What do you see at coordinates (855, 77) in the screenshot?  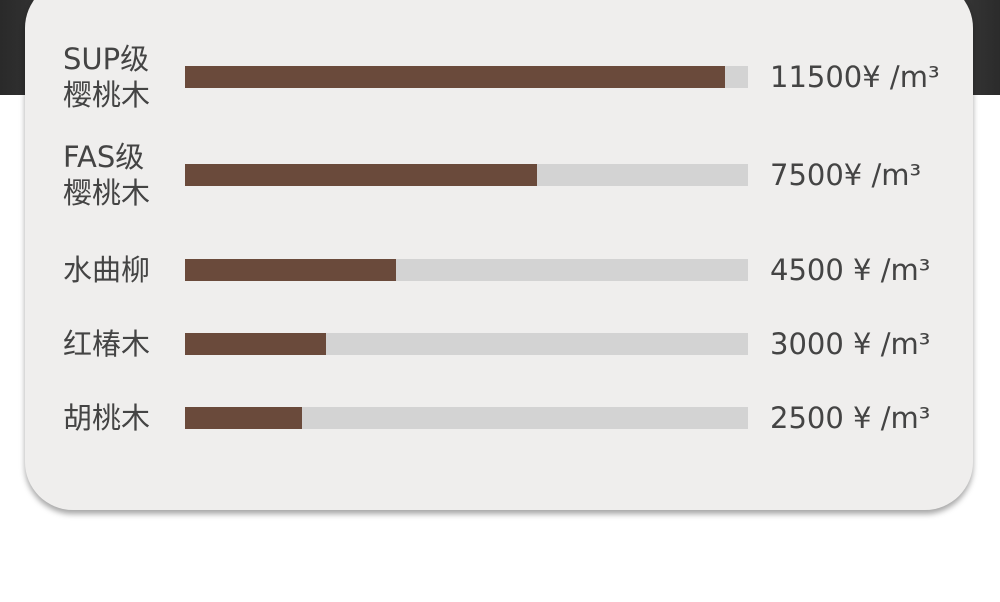 I see `value-label: 11500¥ /m³` at bounding box center [855, 77].